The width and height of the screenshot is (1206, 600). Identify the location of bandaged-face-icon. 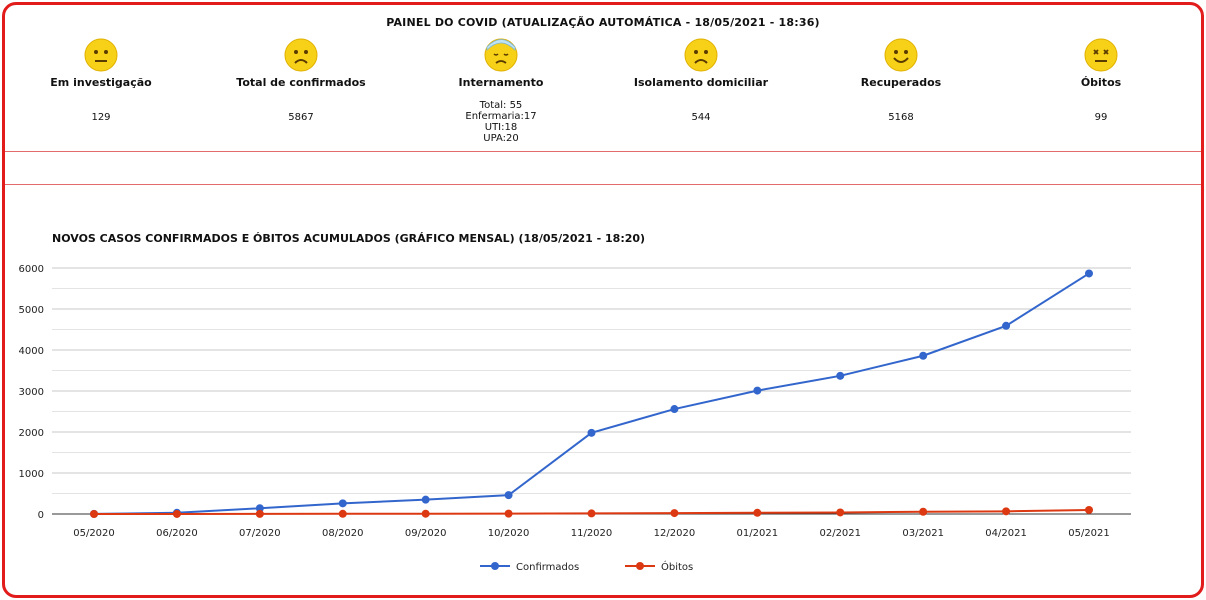
(501, 55).